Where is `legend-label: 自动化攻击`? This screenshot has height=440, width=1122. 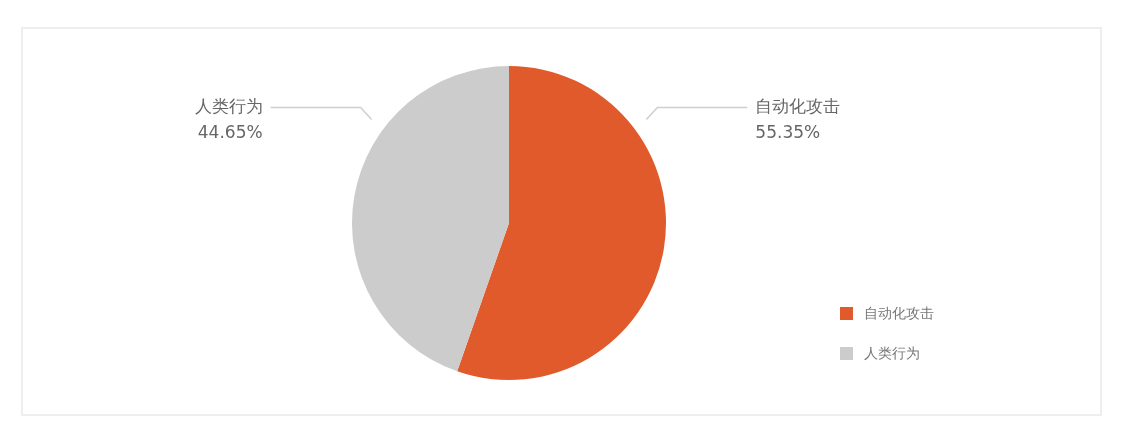 legend-label: 自动化攻击 is located at coordinates (899, 312).